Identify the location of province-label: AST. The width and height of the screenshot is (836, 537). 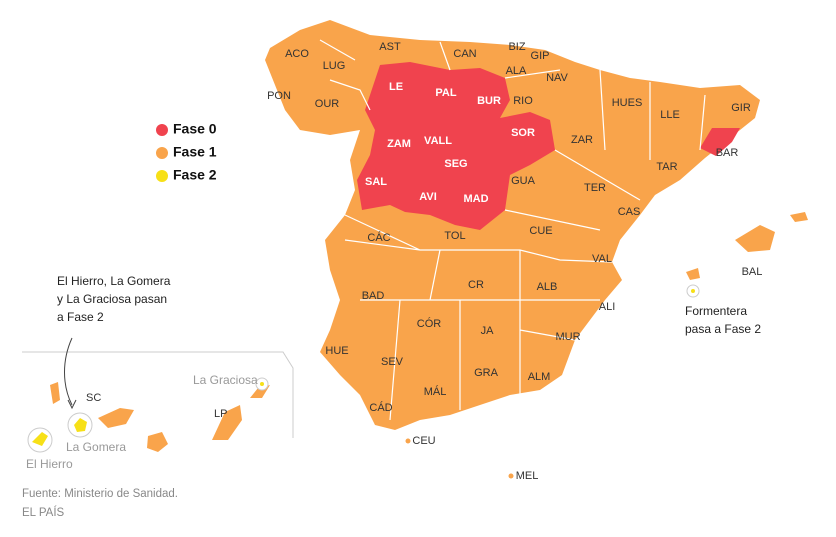
(390, 47).